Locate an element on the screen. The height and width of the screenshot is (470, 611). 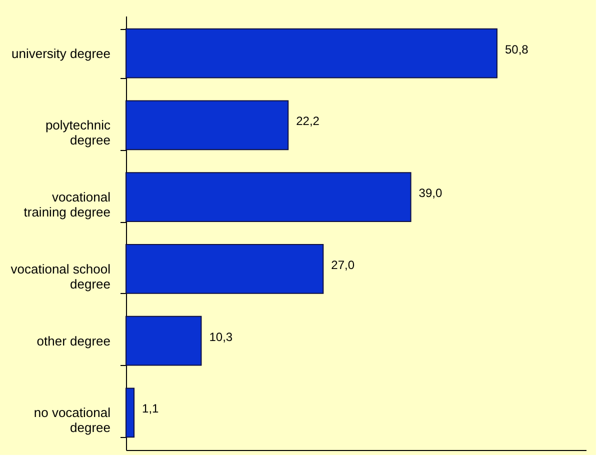
data-label: 50,8 is located at coordinates (516, 49).